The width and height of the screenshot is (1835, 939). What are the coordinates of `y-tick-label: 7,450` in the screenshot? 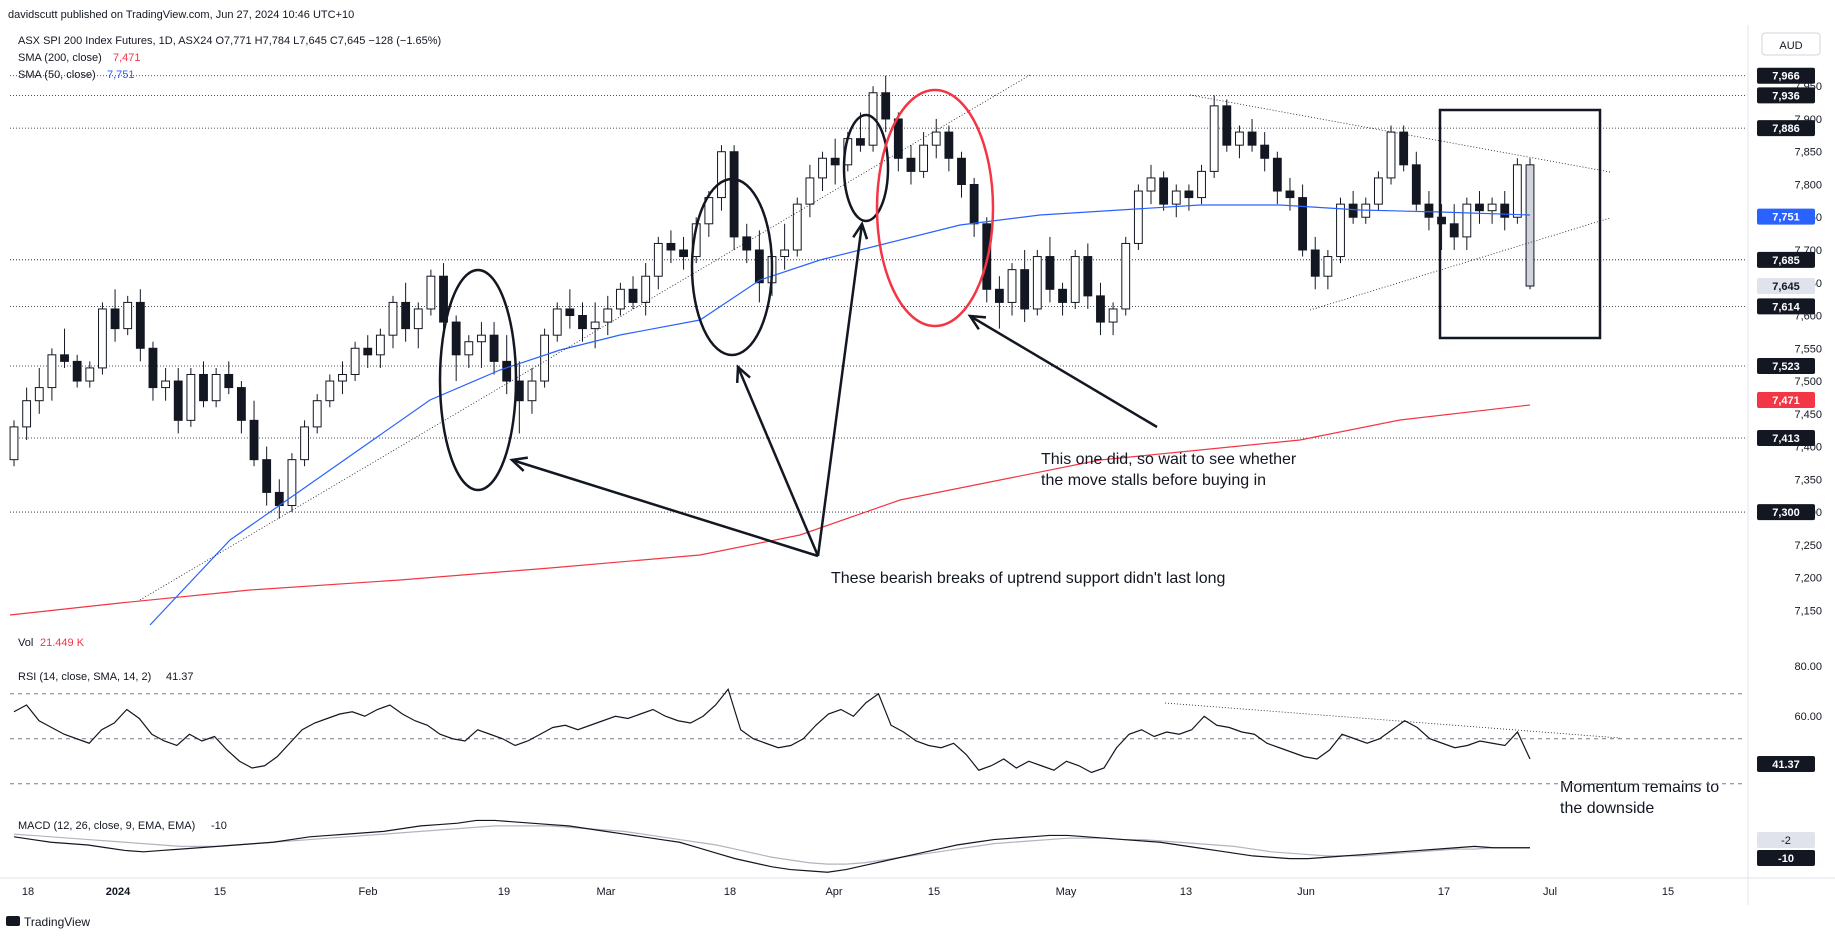 It's located at (1808, 415).